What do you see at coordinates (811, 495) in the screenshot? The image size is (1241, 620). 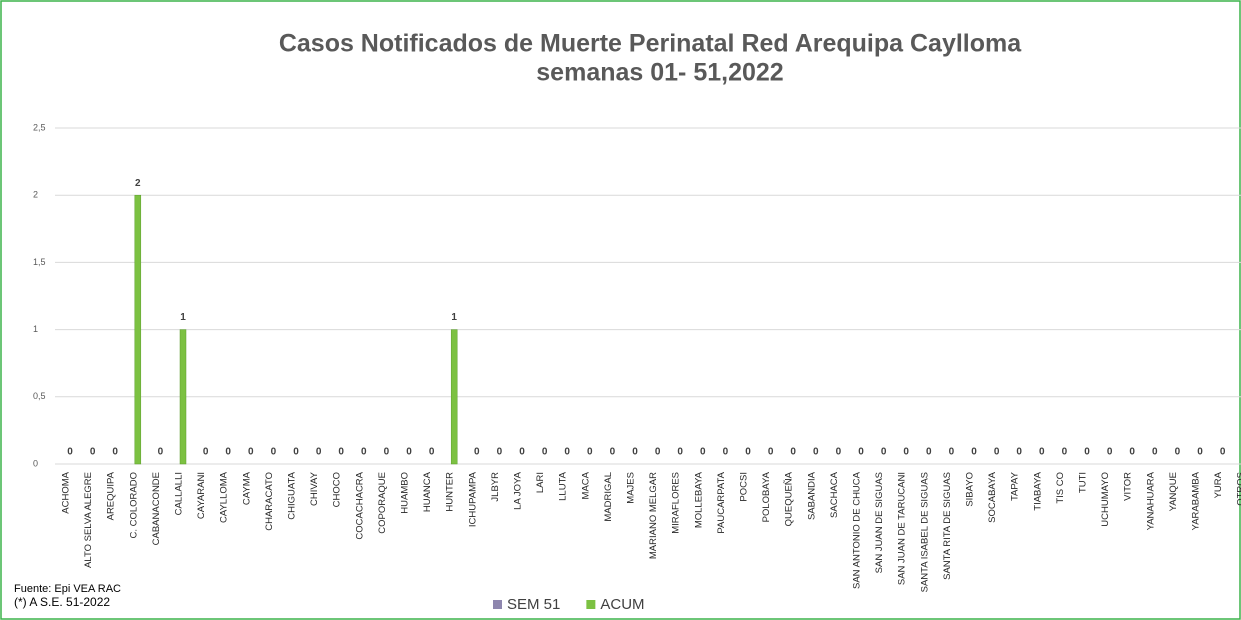 I see `x-tick-label: SABANDIA` at bounding box center [811, 495].